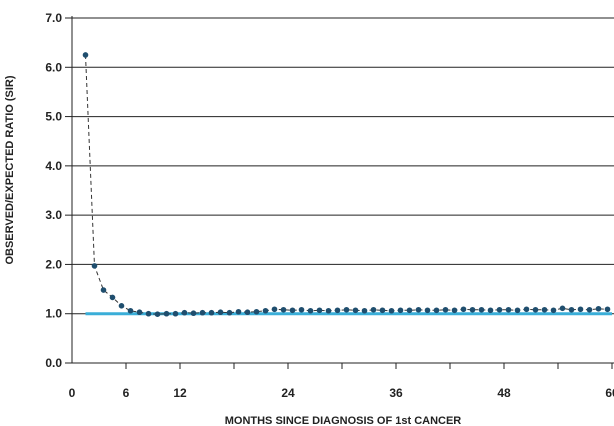 The height and width of the screenshot is (426, 614). I want to click on y-tick-labels: 0.0 1.0 2.0 3.0 4.0 5.0 6.0 7.0, so click(53, 190).